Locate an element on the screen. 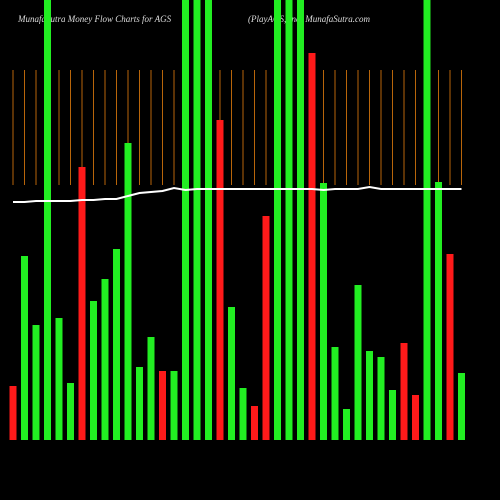 This screenshot has width=500, height=500. chart-title: MunafaSutra Money Flow Charts for AGS is located at coordinates (94, 19).